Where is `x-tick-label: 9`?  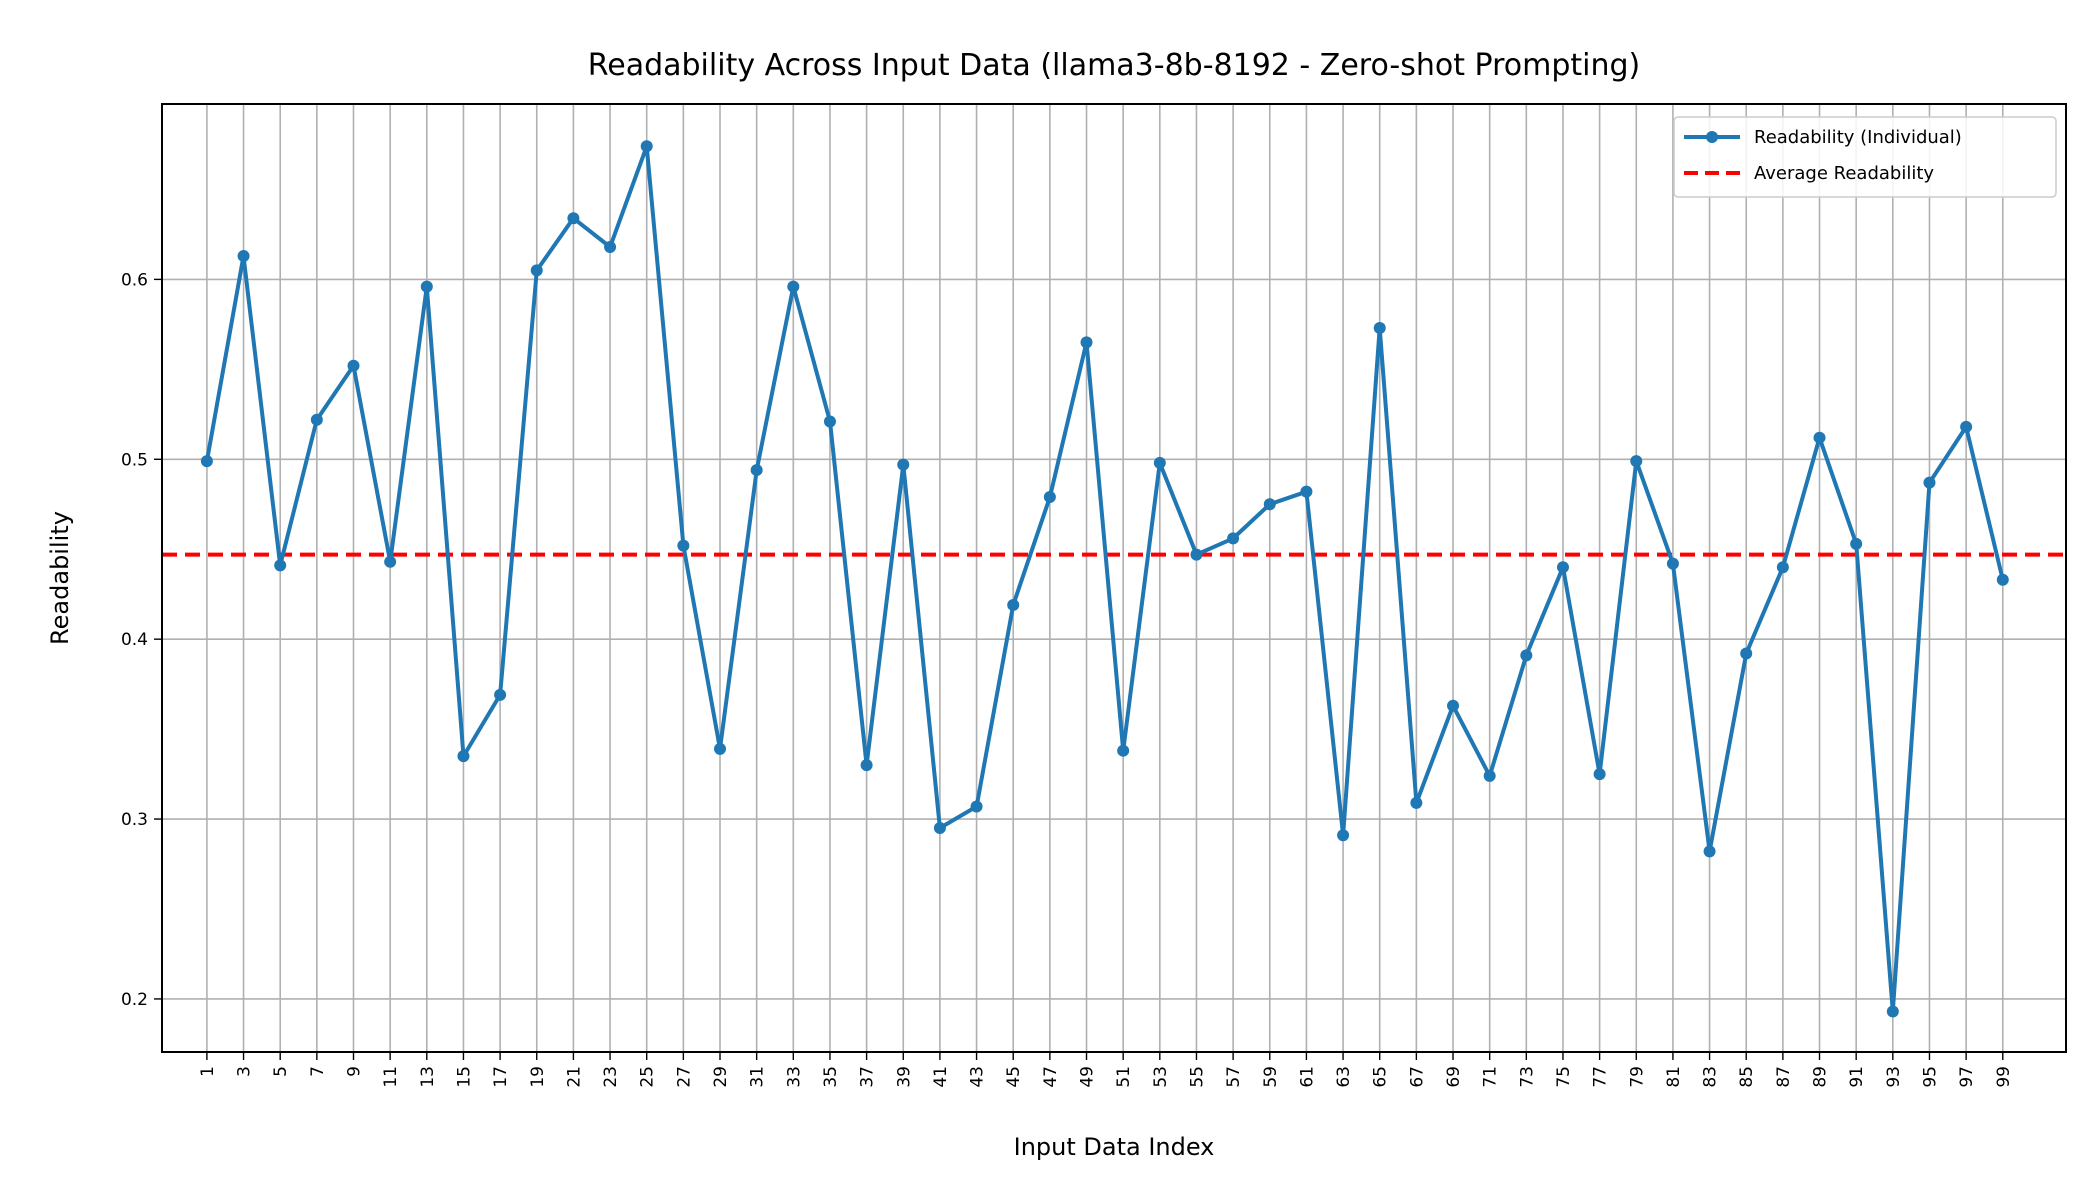
x-tick-label: 9 is located at coordinates (354, 1071).